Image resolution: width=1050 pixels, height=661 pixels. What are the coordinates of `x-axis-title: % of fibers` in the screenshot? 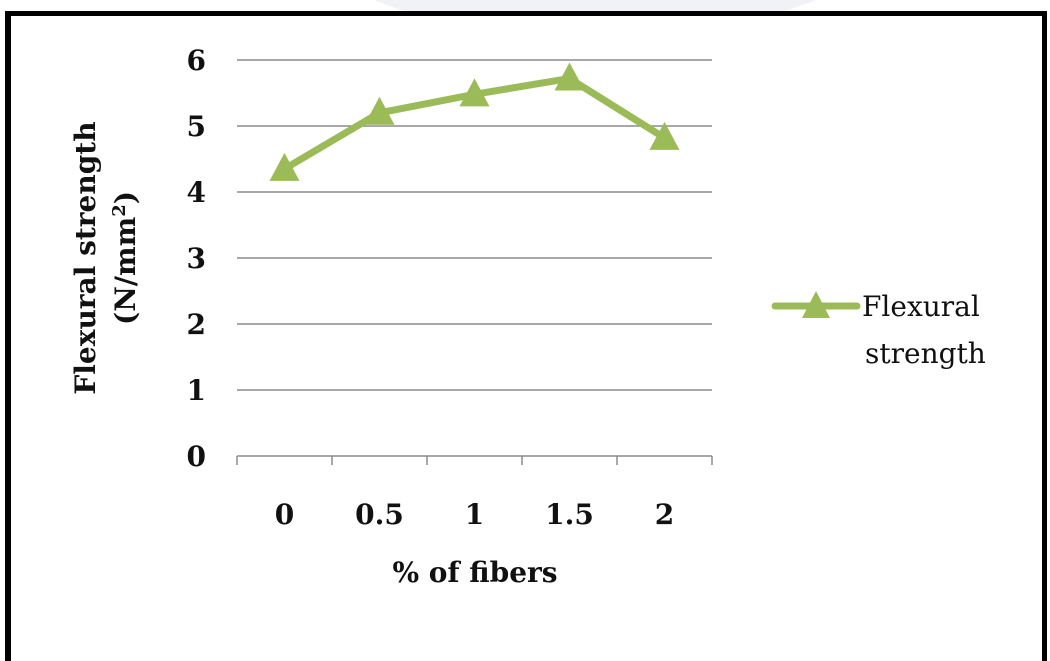 It's located at (474, 572).